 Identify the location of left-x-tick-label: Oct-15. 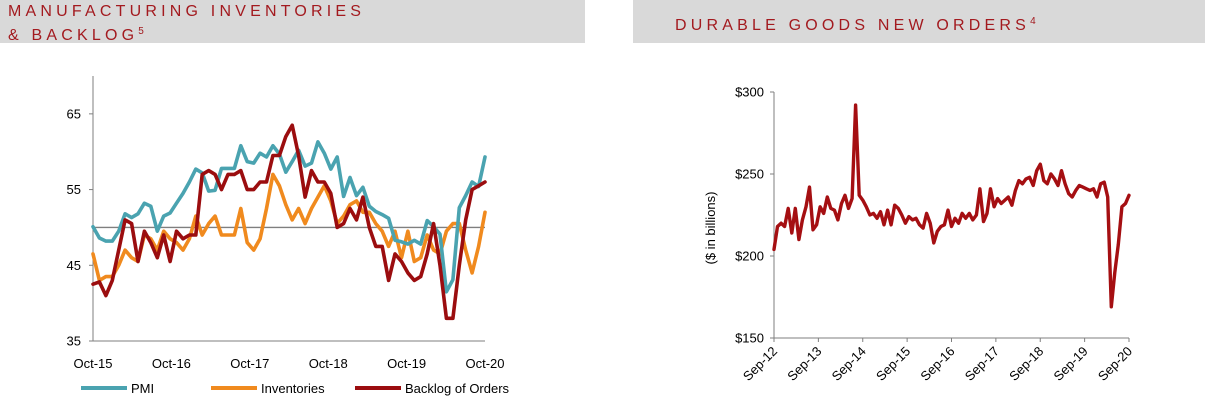
(92, 363).